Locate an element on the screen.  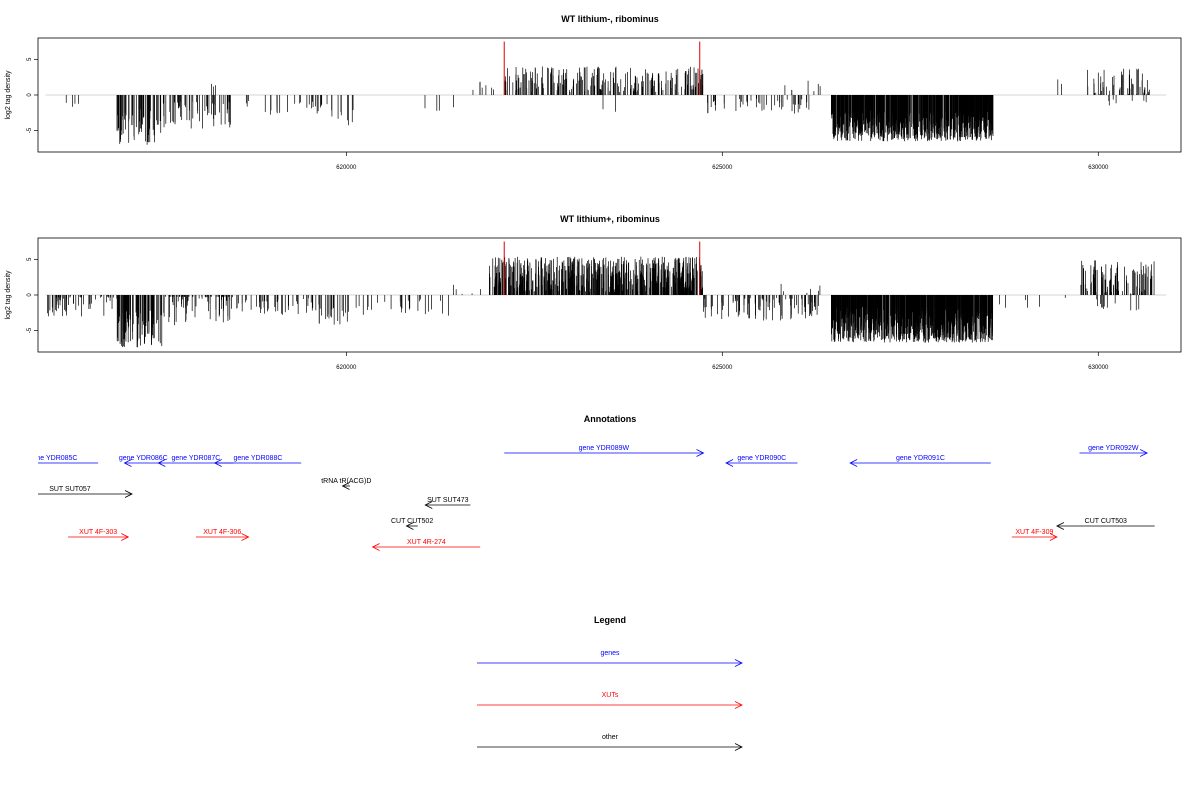
feature-label: gene YDR086C is located at coordinates (143, 458).